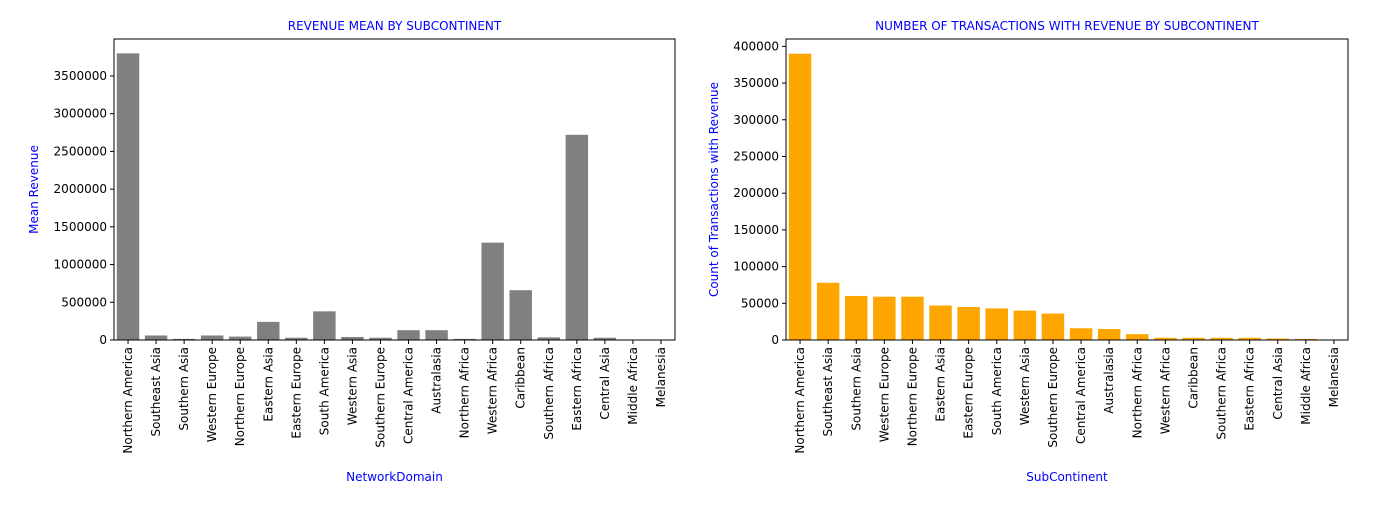  Describe the element at coordinates (756, 83) in the screenshot. I see `y-tick-label: 350000` at that location.